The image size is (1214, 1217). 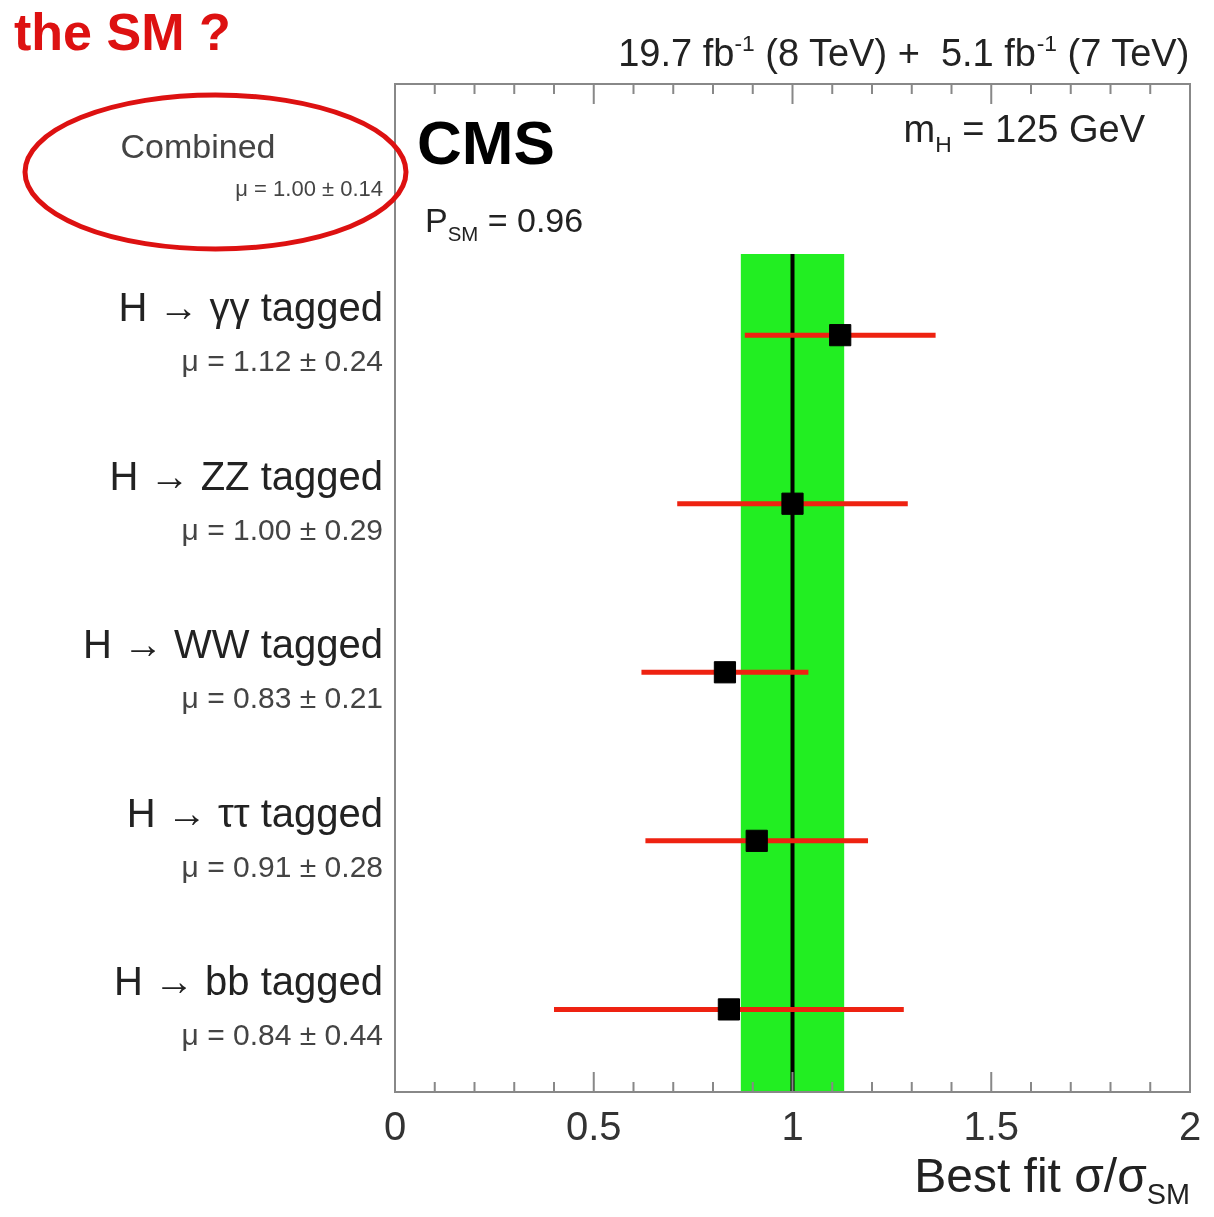 I want to click on data-label: μ = 0.91 ± 0.28, so click(x=282, y=866).